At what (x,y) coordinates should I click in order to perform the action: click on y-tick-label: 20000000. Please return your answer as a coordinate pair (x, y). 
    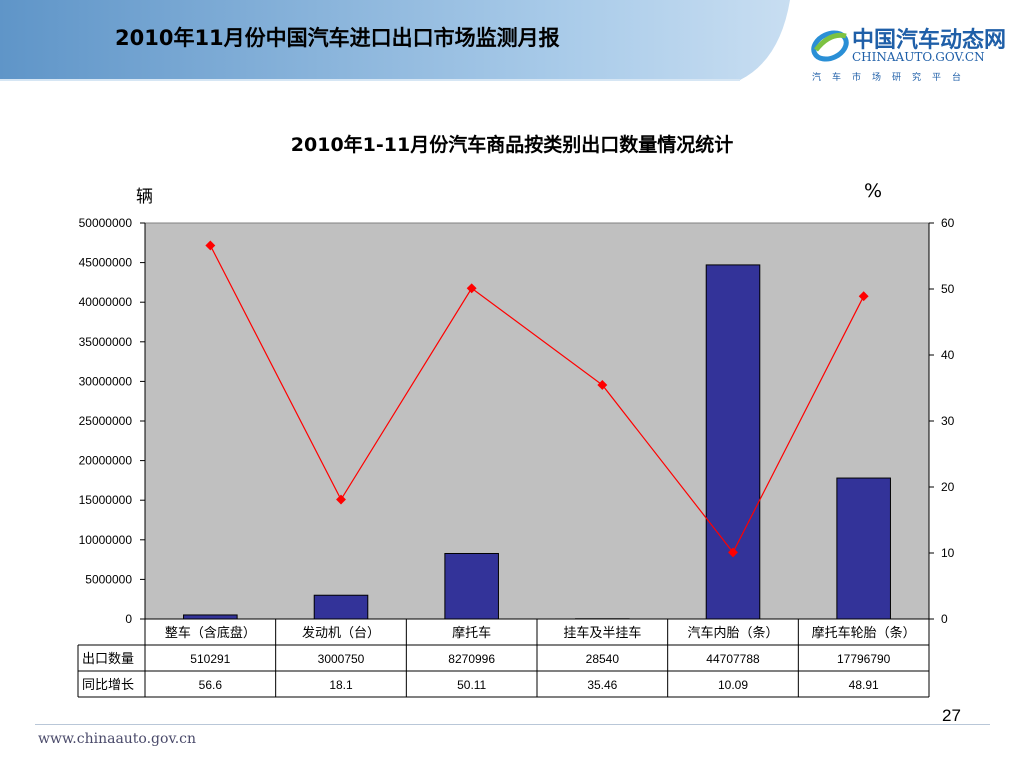
    Looking at the image, I should click on (106, 461).